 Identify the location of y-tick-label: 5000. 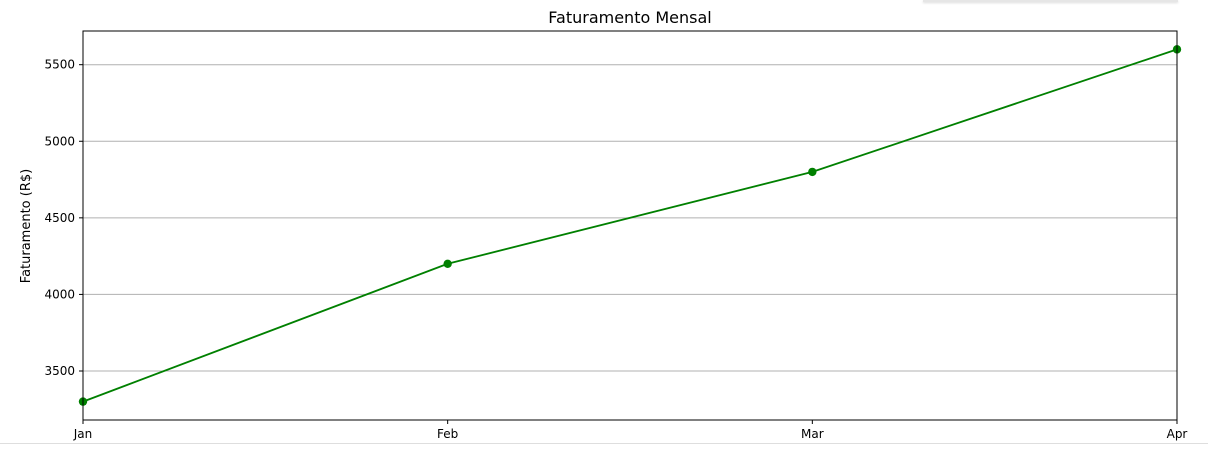
(59, 141).